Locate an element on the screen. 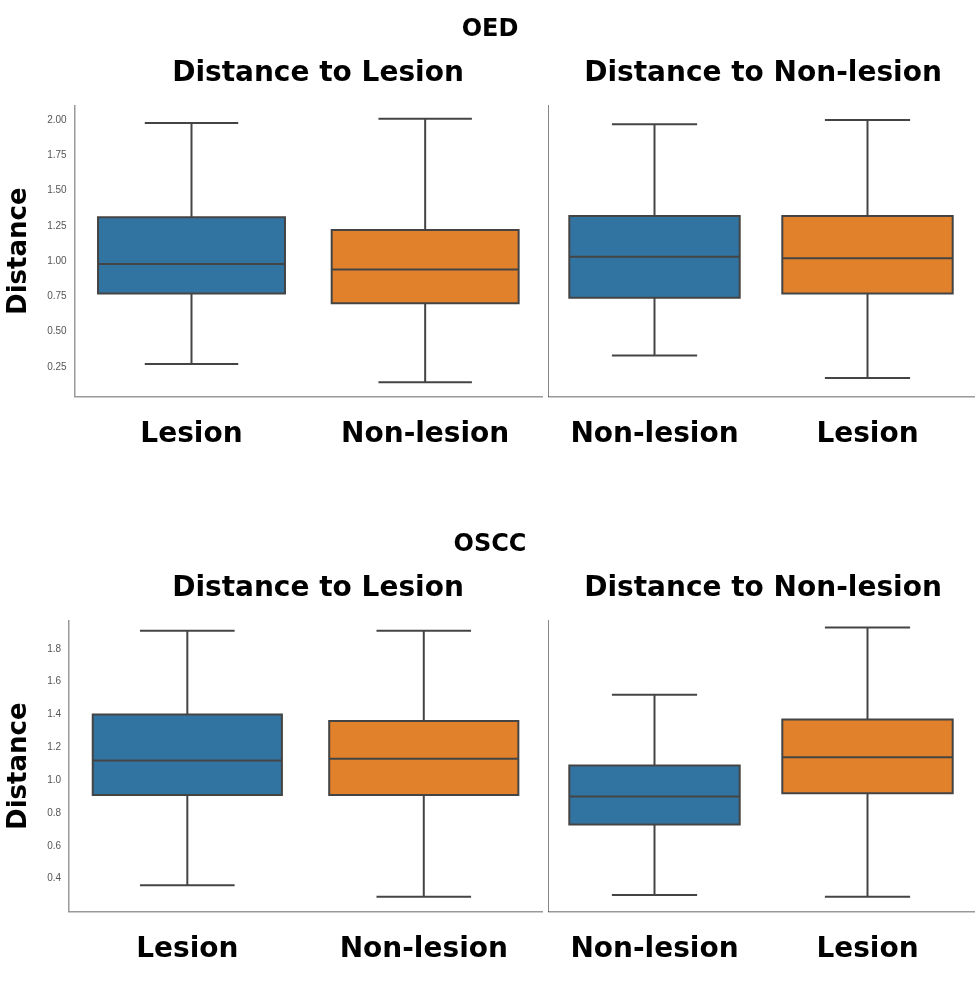 This screenshot has width=980, height=1004. y-tick-label: 0.8 is located at coordinates (54, 812).